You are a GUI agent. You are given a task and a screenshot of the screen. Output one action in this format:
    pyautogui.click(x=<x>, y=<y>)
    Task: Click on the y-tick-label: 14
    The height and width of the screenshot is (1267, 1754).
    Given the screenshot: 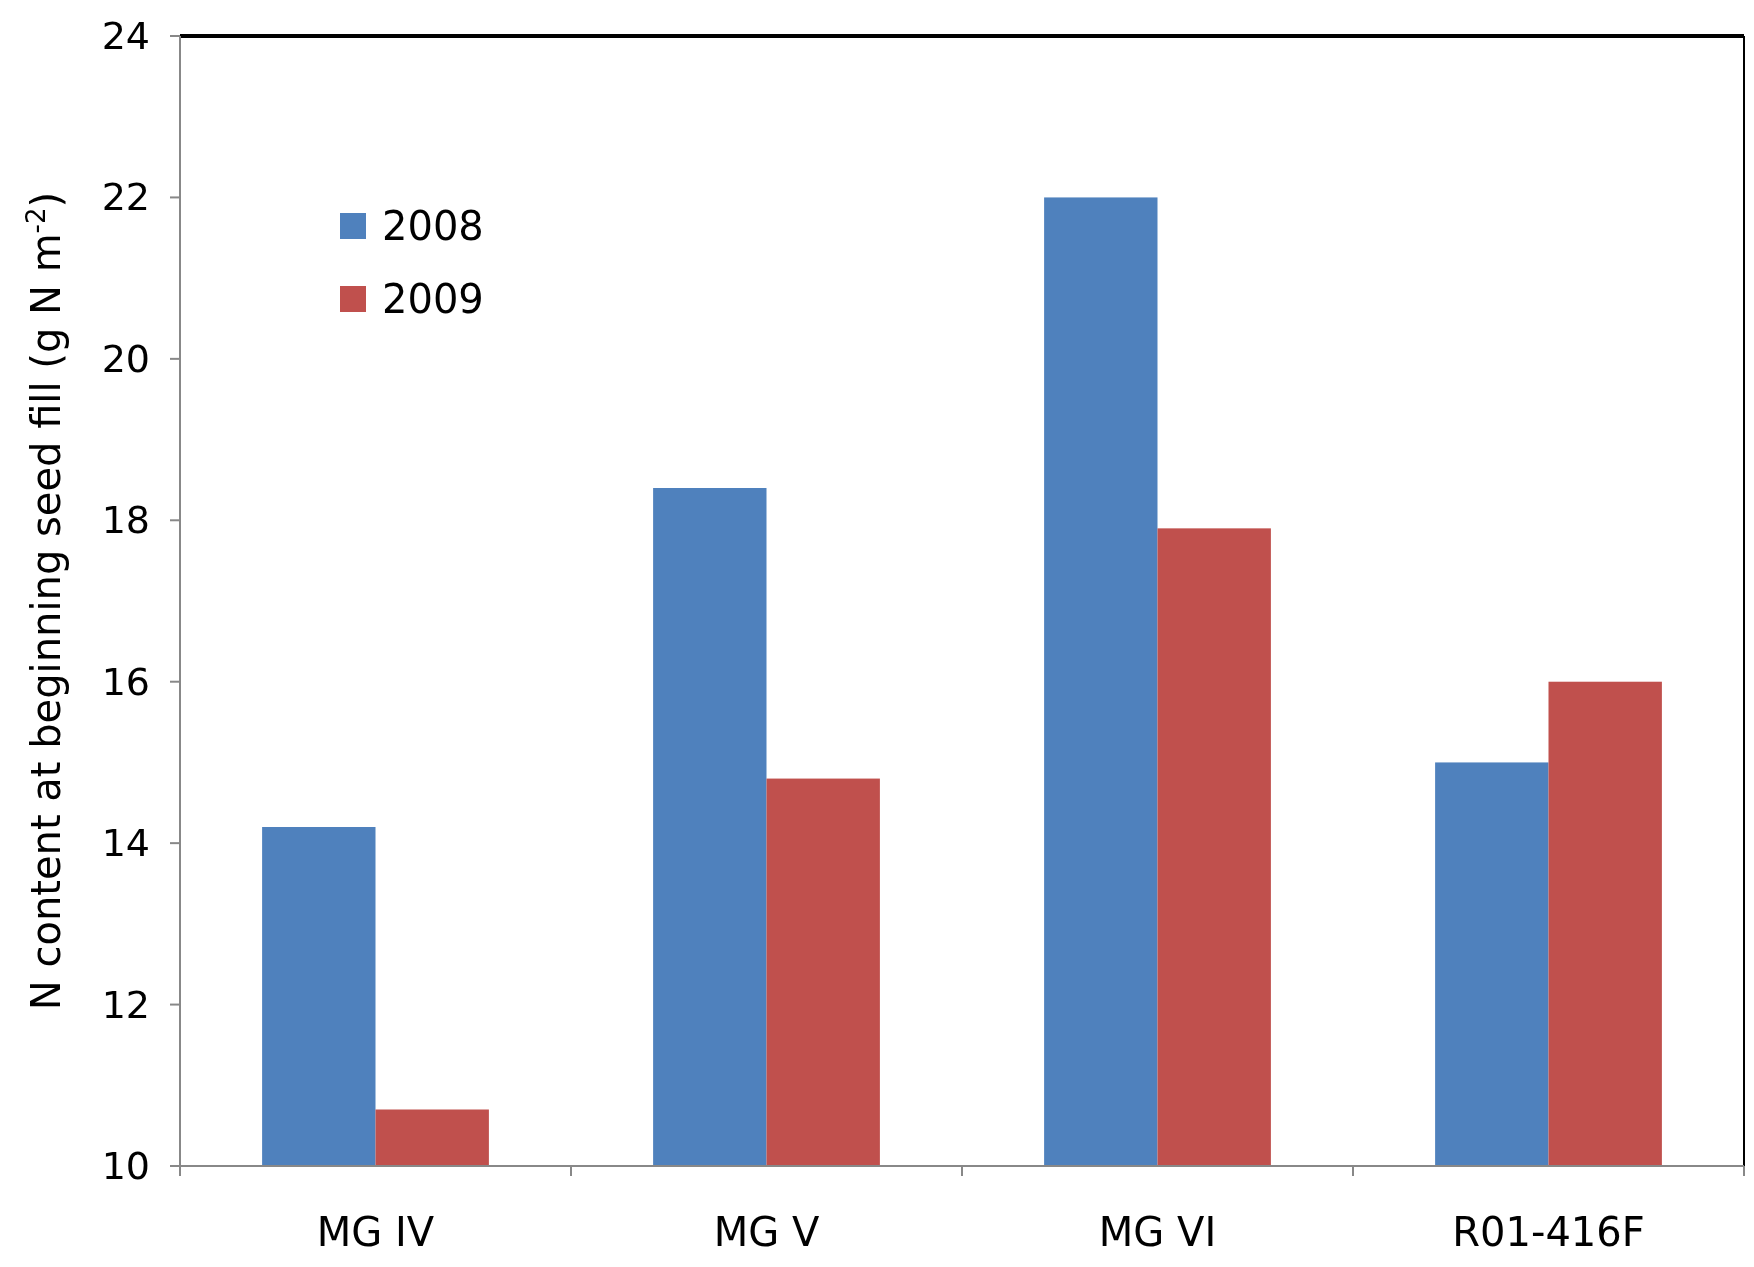 What is the action you would take?
    pyautogui.click(x=125, y=843)
    